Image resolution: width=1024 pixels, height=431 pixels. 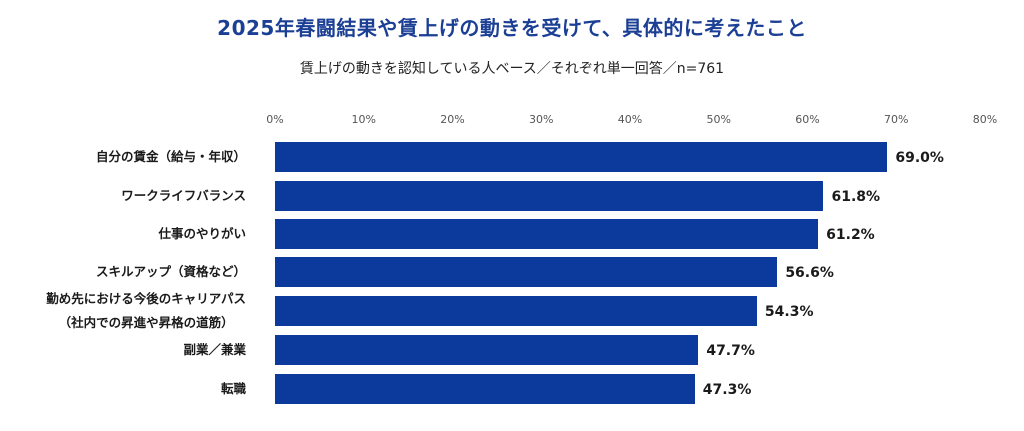 I want to click on category-label-line: ワークライフバランス, so click(x=183, y=195).